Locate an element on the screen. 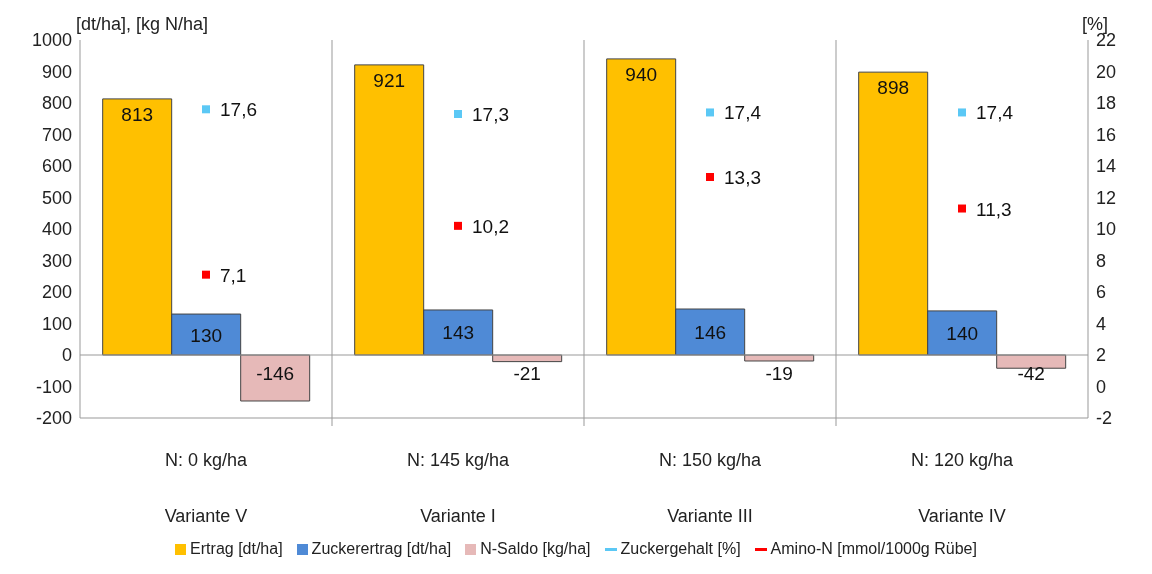  y-tick-label: 100 is located at coordinates (56, 323).